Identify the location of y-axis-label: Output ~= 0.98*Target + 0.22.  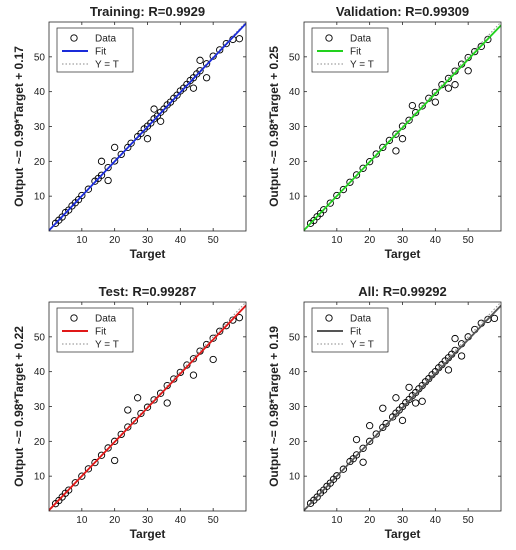
(19, 406).